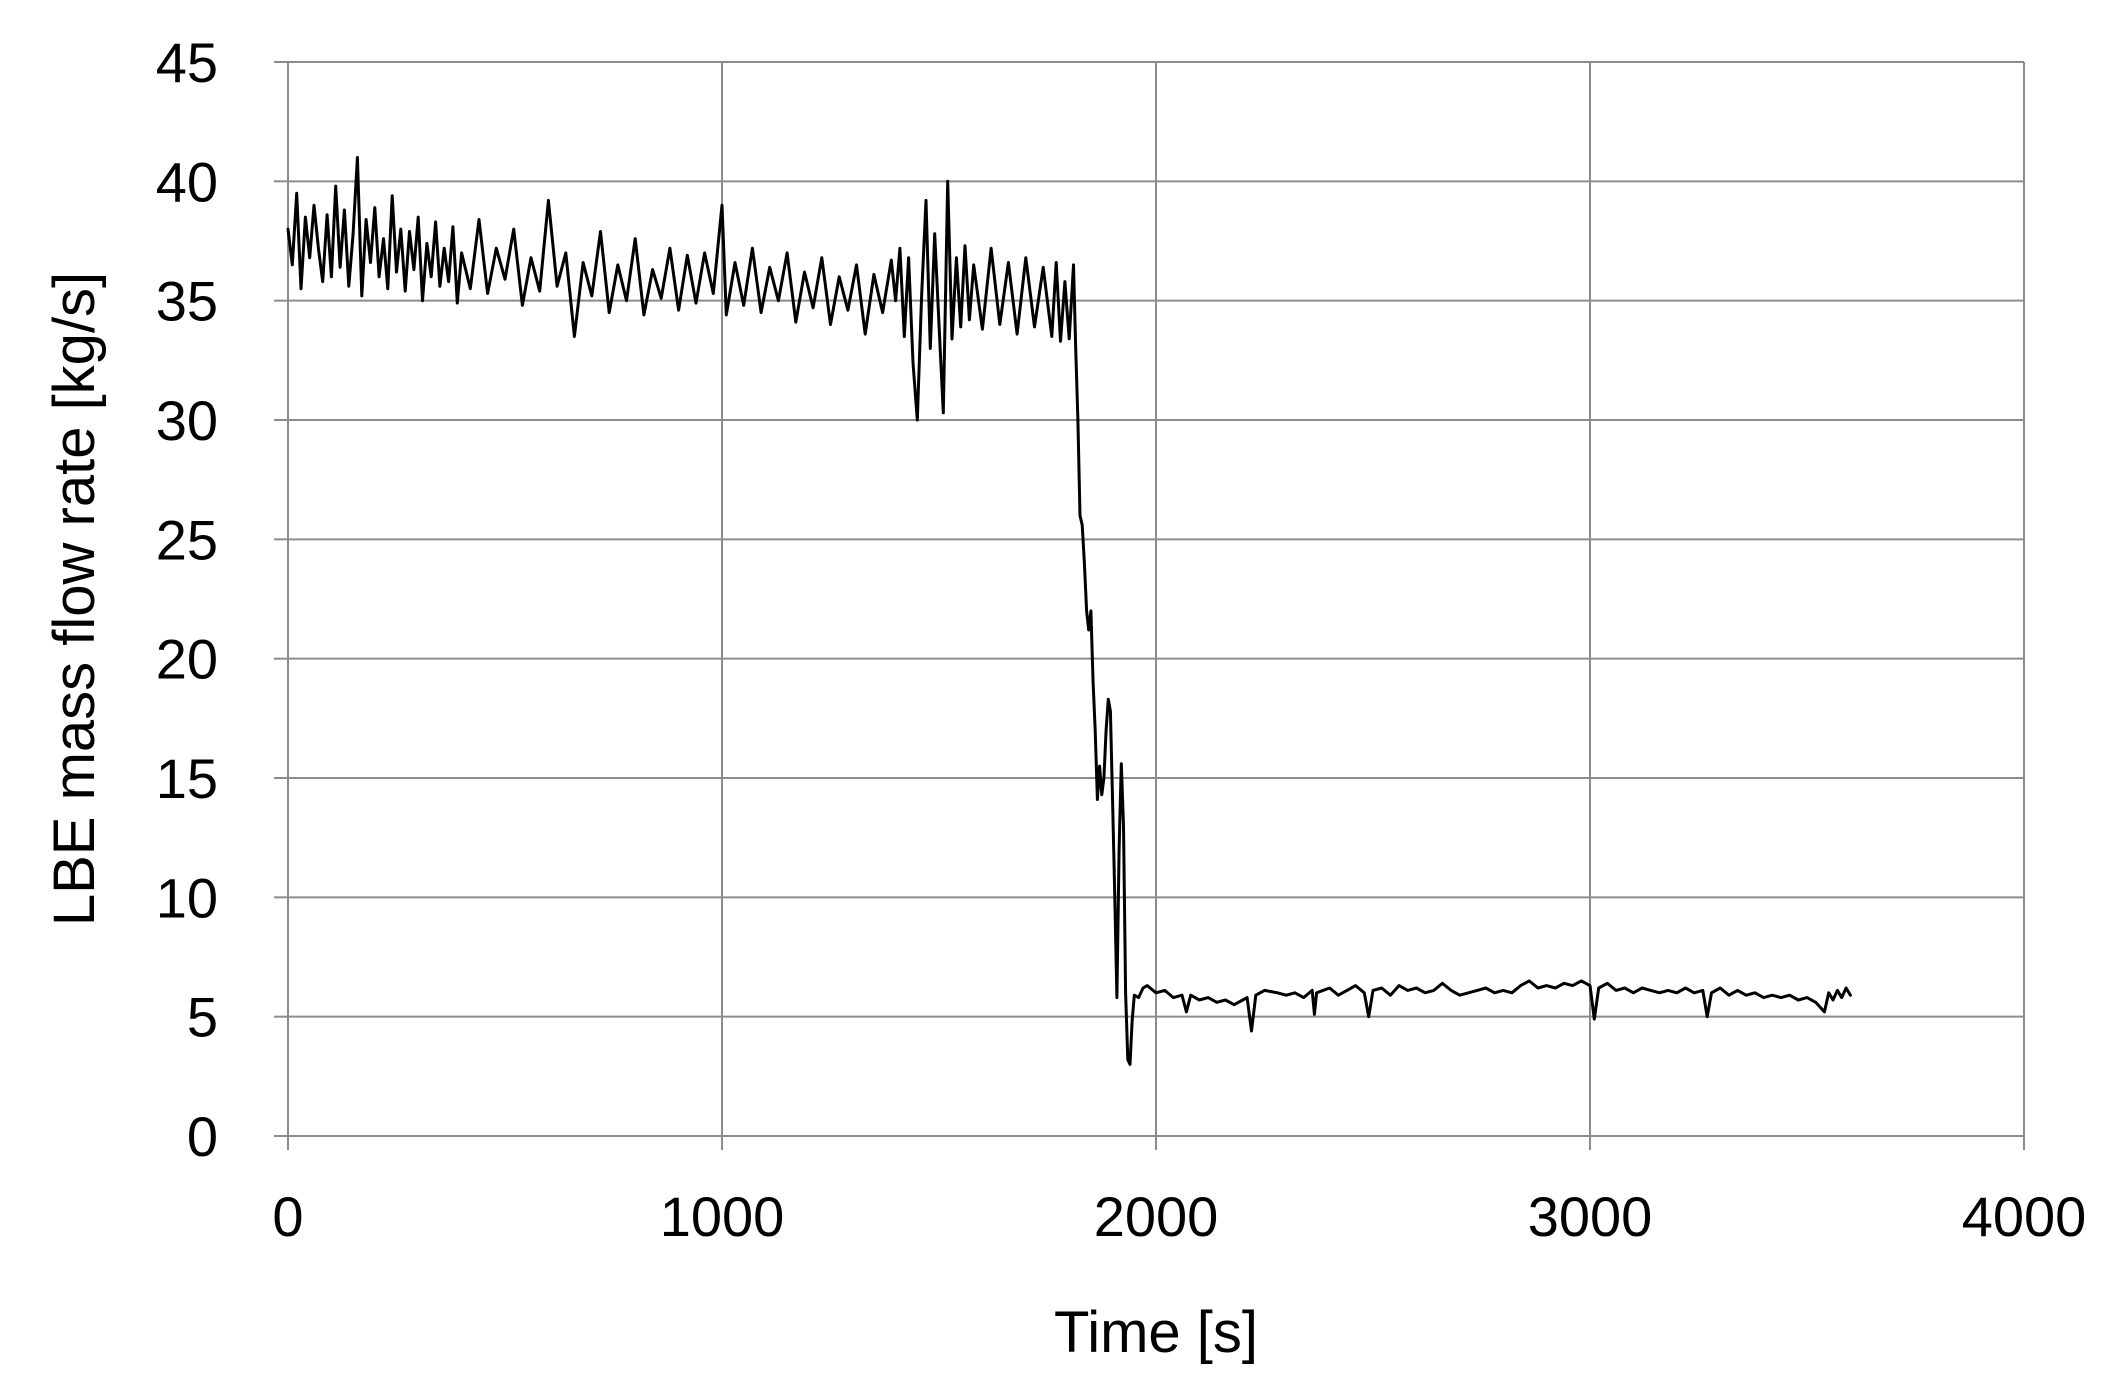 The width and height of the screenshot is (2112, 1384). I want to click on y-axis-title: LBE mass flow rate [kg/s], so click(74, 599).